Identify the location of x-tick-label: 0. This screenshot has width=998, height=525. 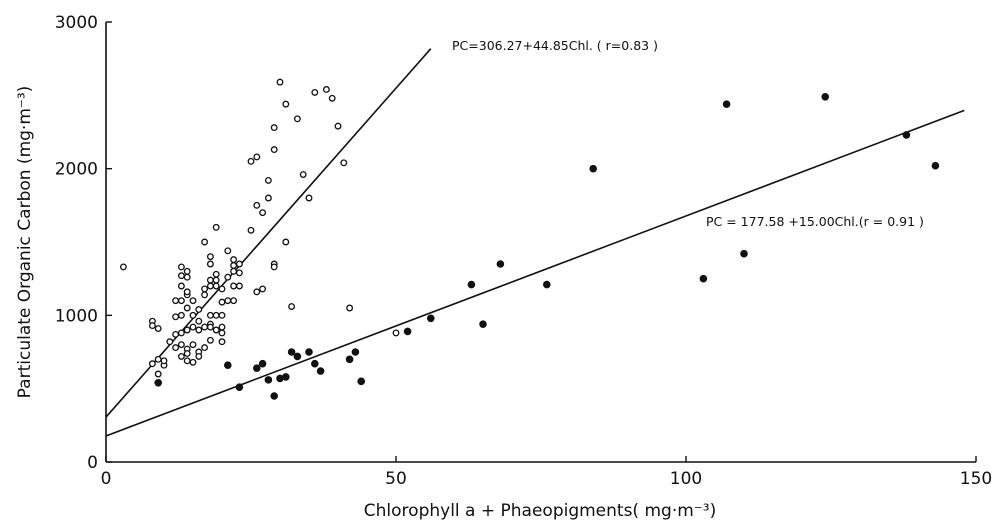
(106, 479).